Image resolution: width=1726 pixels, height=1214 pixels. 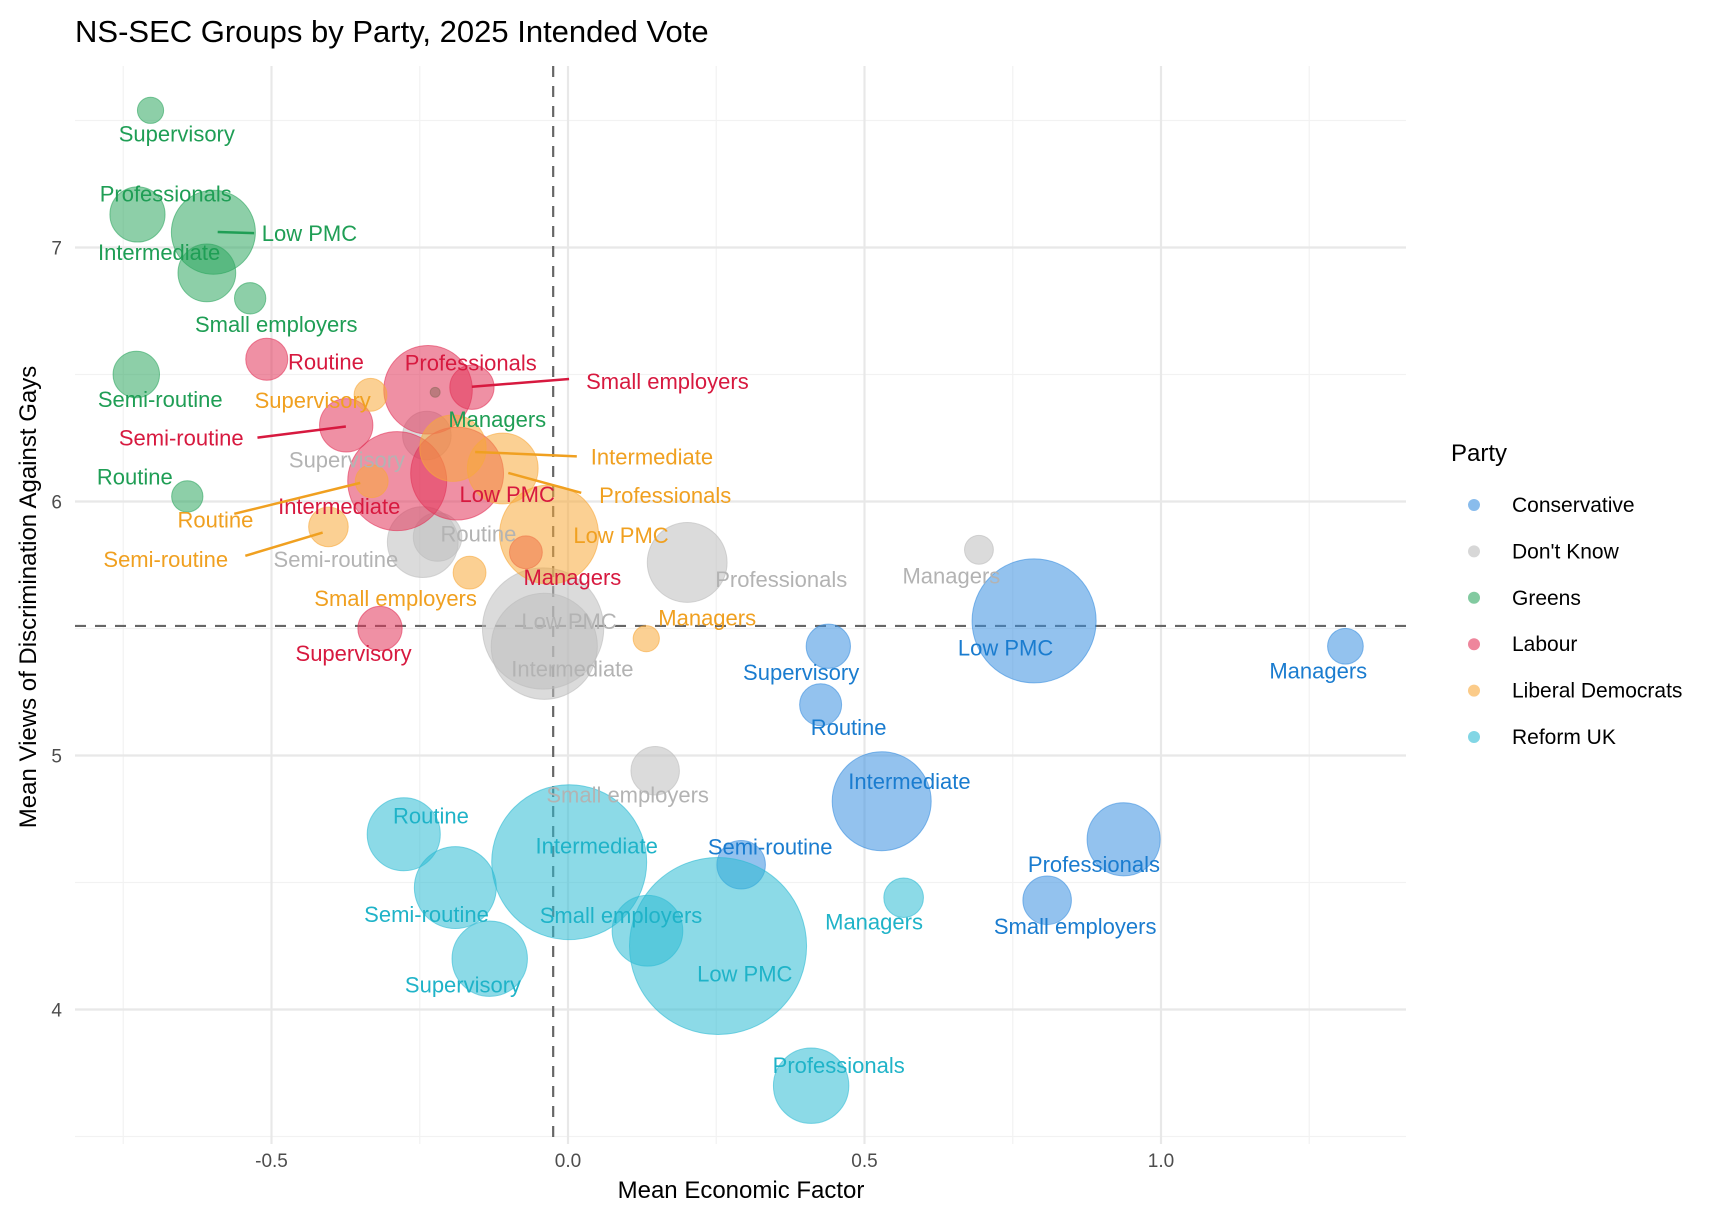 What do you see at coordinates (864, 1161) in the screenshot?
I see `x-tick-label: 0.5` at bounding box center [864, 1161].